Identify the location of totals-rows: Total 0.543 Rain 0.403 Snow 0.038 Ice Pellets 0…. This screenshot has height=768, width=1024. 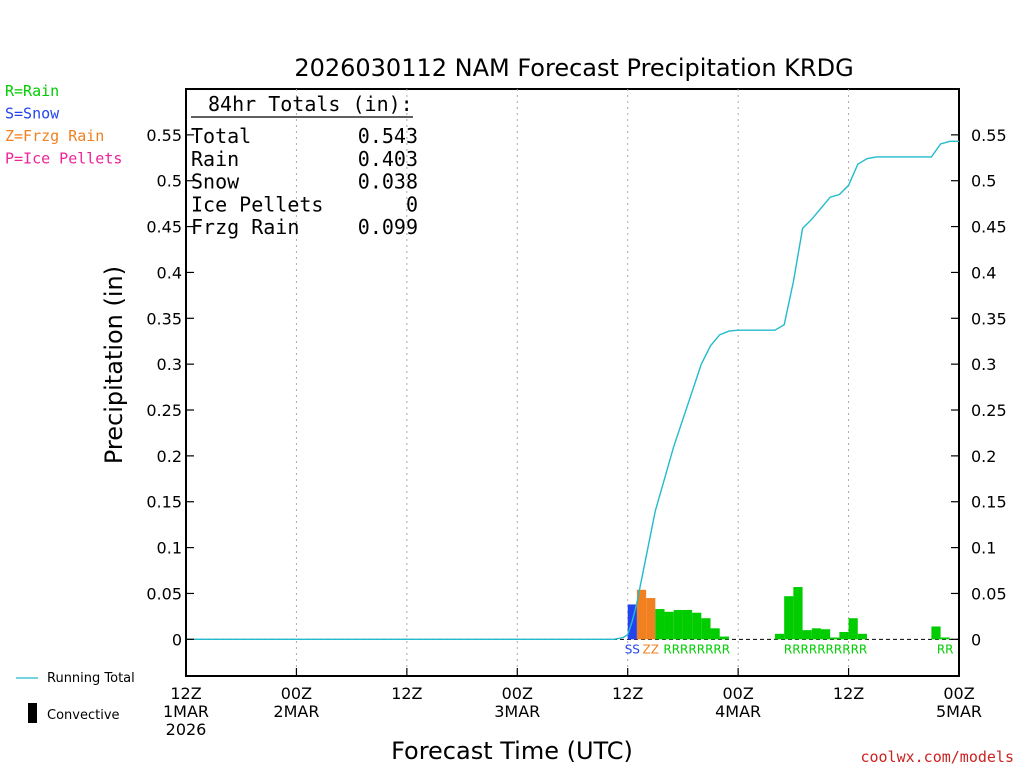
(304, 181).